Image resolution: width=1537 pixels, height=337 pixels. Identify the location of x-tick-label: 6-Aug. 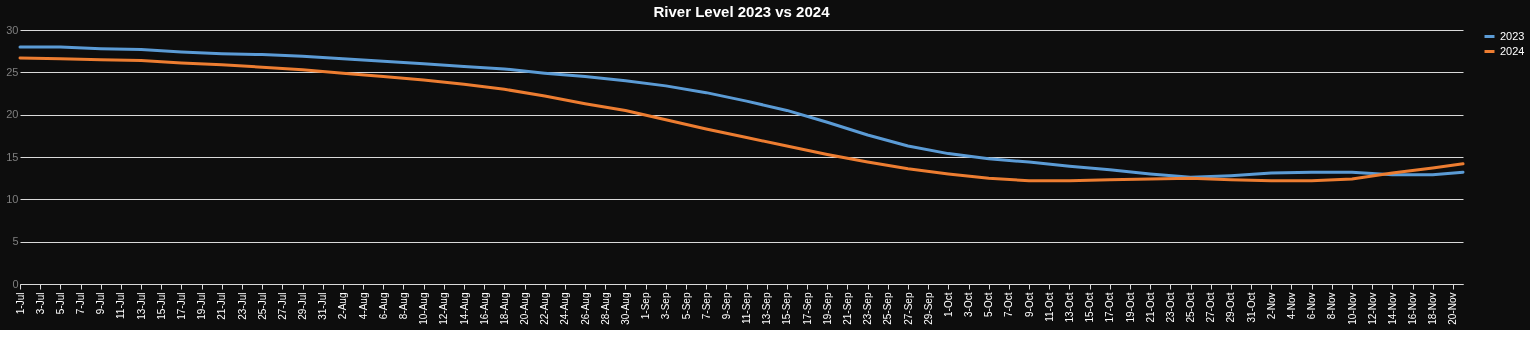
(383, 306).